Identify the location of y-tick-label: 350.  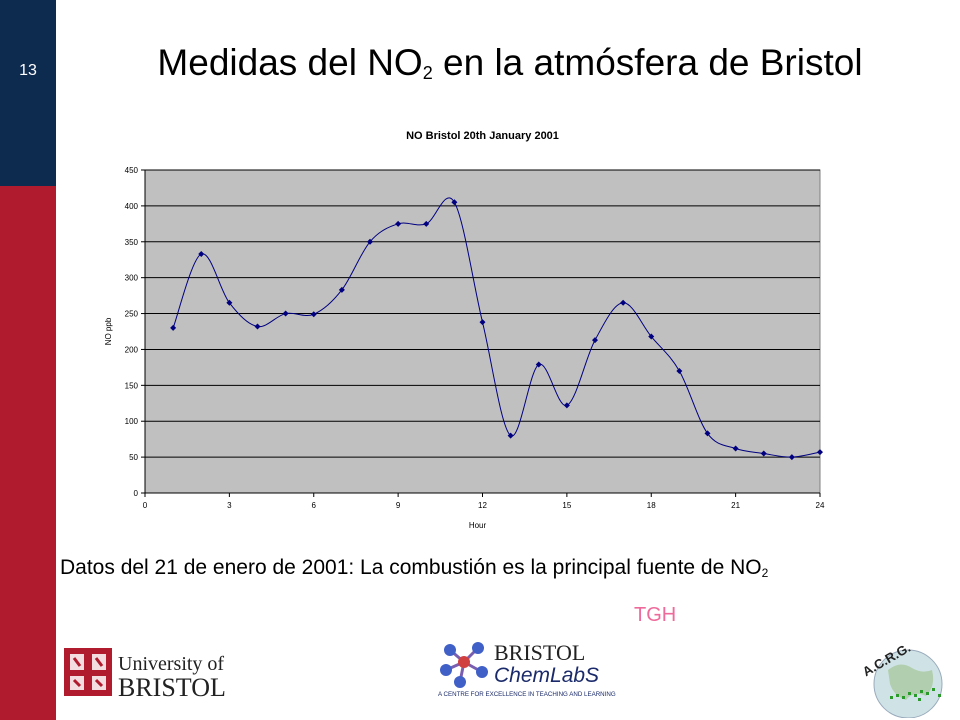
(132, 242).